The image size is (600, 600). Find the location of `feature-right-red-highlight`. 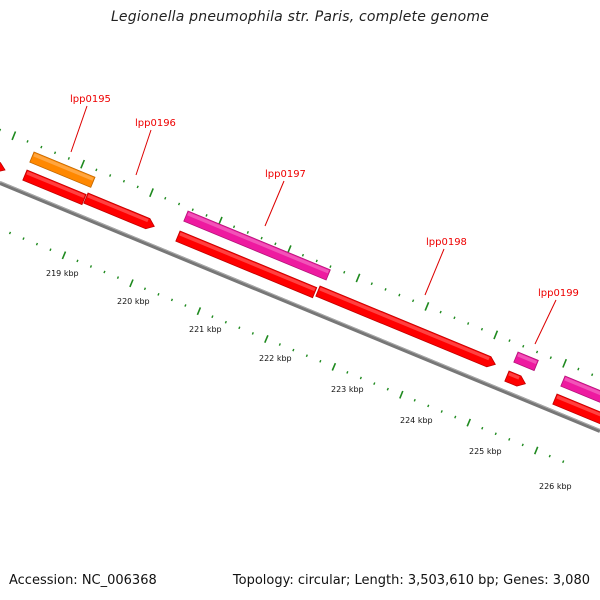

feature-right-red-highlight is located at coordinates (578, 408).